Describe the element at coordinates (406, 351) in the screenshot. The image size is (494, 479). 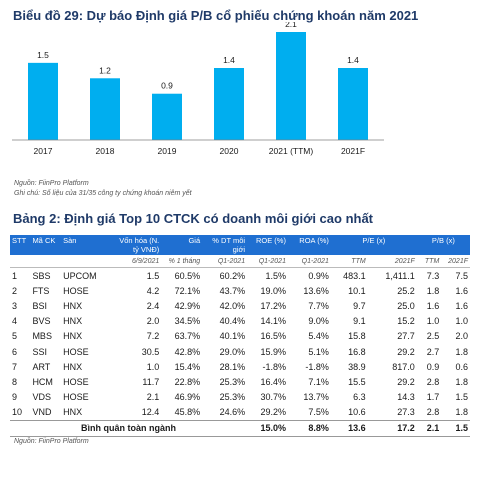
I see `cell-pe-f: 29.2` at that location.